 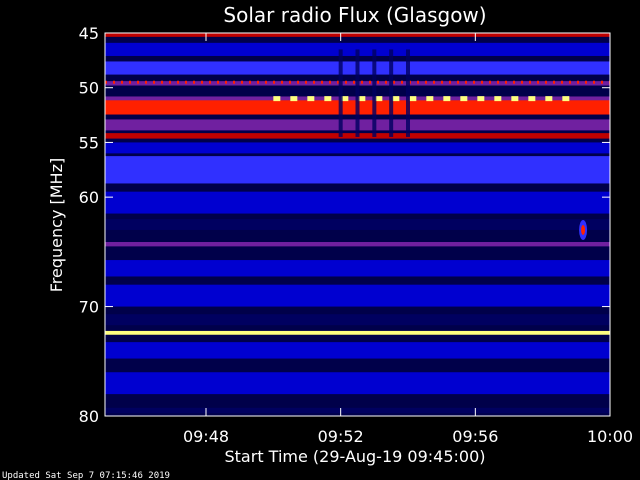 What do you see at coordinates (354, 15) in the screenshot?
I see `chart-title: Solar radio Flux (Glasgow)` at bounding box center [354, 15].